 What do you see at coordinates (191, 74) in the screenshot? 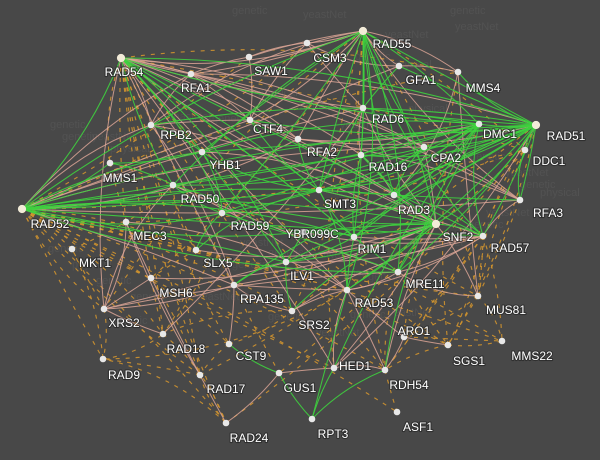
I see `node-rfa1` at bounding box center [191, 74].